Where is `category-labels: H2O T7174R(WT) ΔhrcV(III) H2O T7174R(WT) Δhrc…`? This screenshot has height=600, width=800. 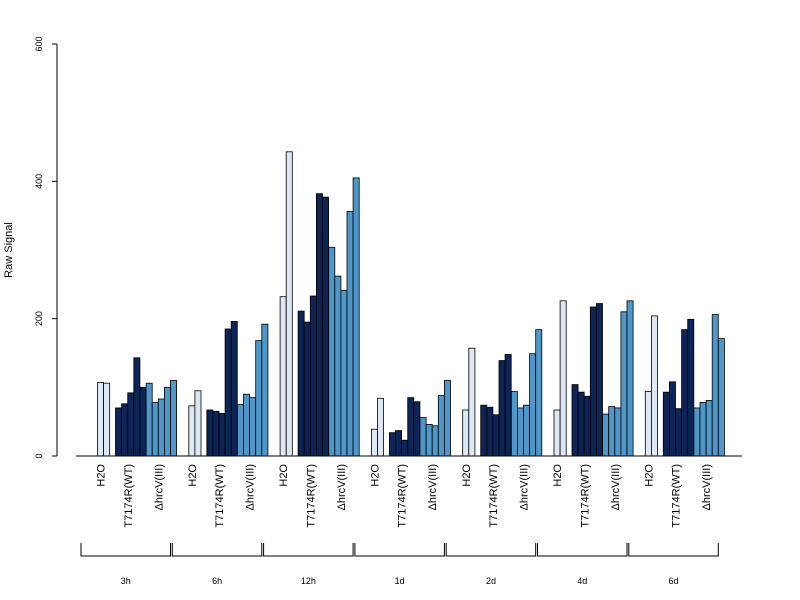 category-labels: H2O T7174R(WT) ΔhrcV(III) H2O T7174R(WT) Δhrc… is located at coordinates (404, 496).